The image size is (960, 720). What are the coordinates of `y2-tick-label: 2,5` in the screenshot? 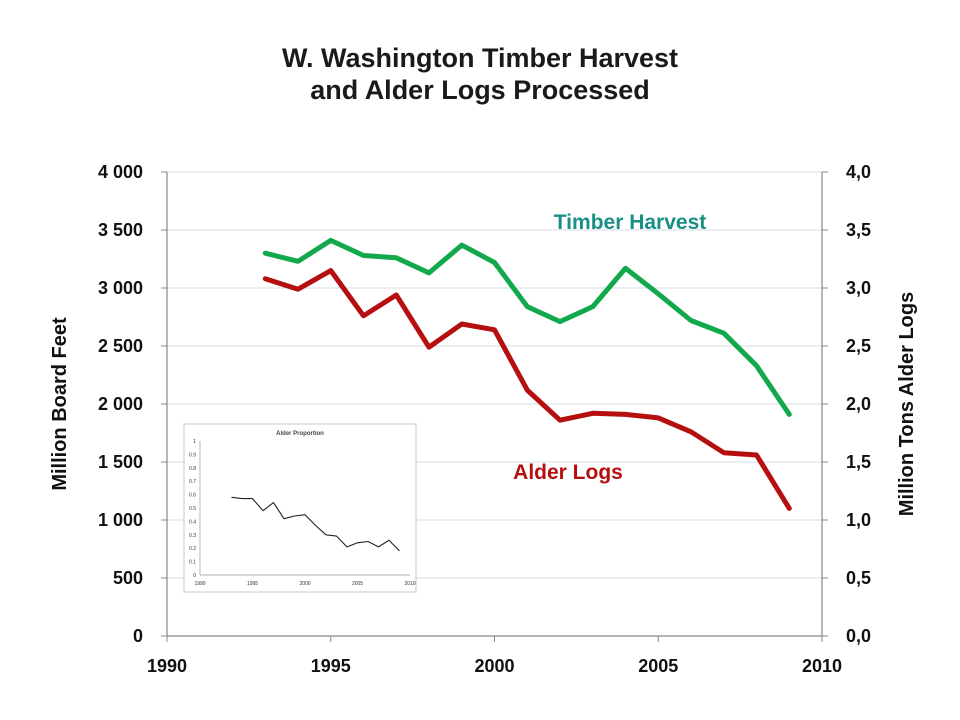 It's located at (858, 346).